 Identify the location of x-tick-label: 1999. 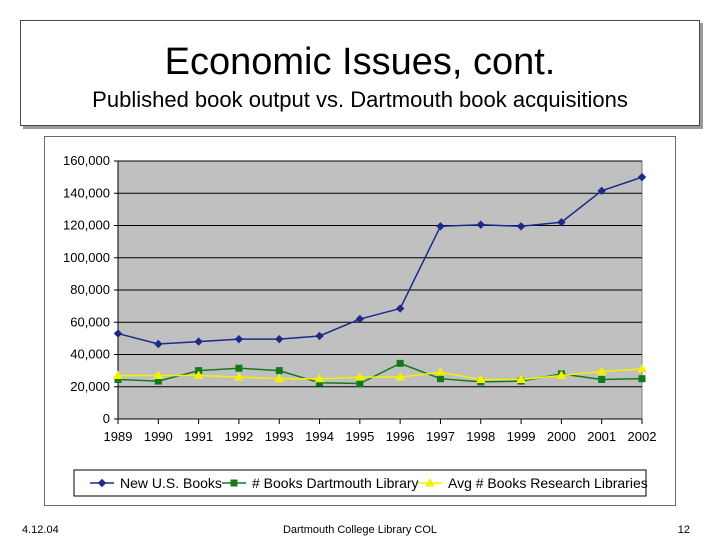
(521, 436).